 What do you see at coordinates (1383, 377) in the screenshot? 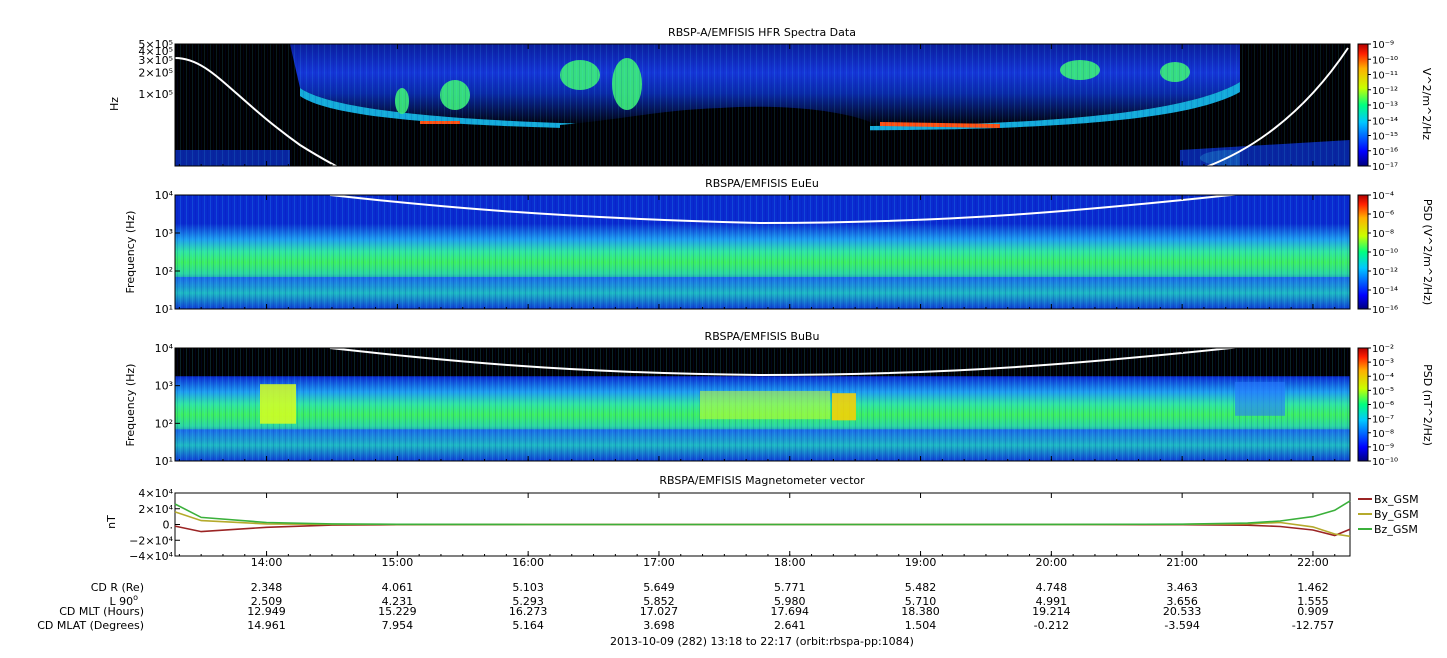
I see `panel3-colorbar-tick-label: 10⁻⁴` at bounding box center [1383, 377].